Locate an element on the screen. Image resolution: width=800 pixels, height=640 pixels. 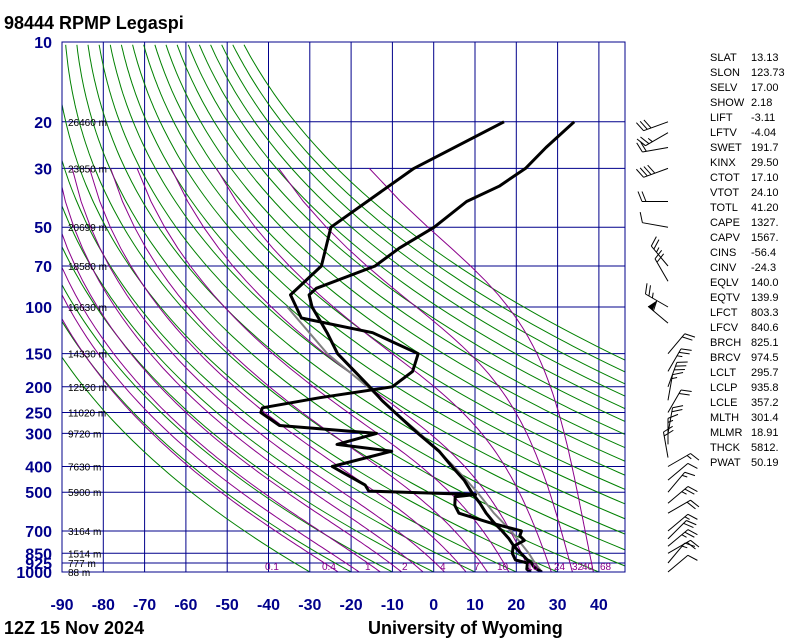
temperature-tick-label: -90 is located at coordinates (61, 605).